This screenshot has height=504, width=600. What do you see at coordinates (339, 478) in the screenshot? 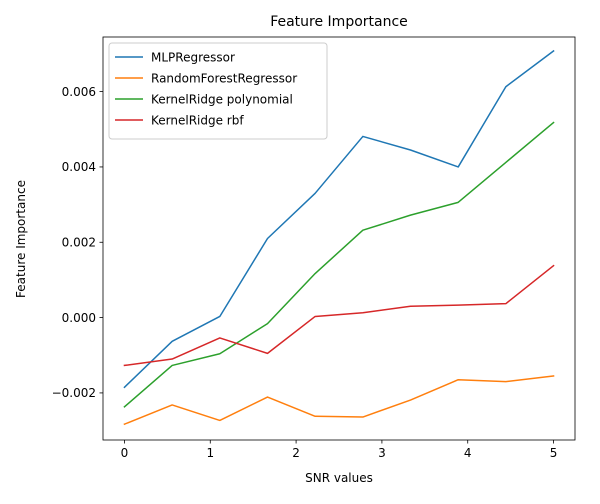
I see `x-axis-label: SNR values` at bounding box center [339, 478].